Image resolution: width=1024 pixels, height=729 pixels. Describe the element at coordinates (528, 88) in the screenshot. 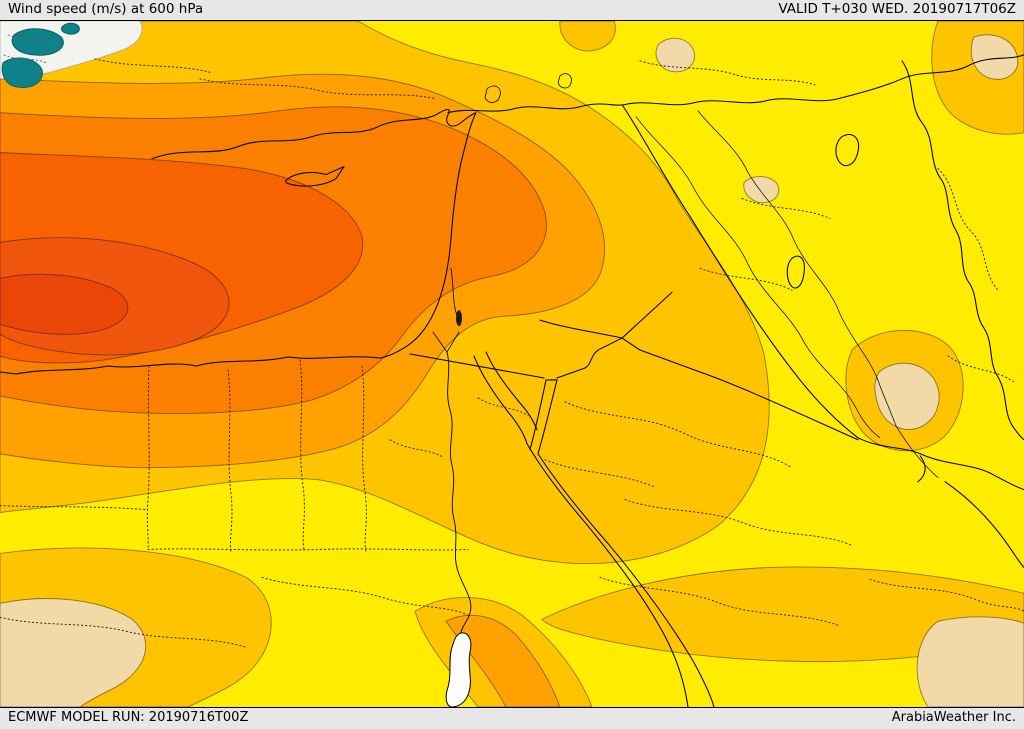

I see `turkey-small-lake` at that location.